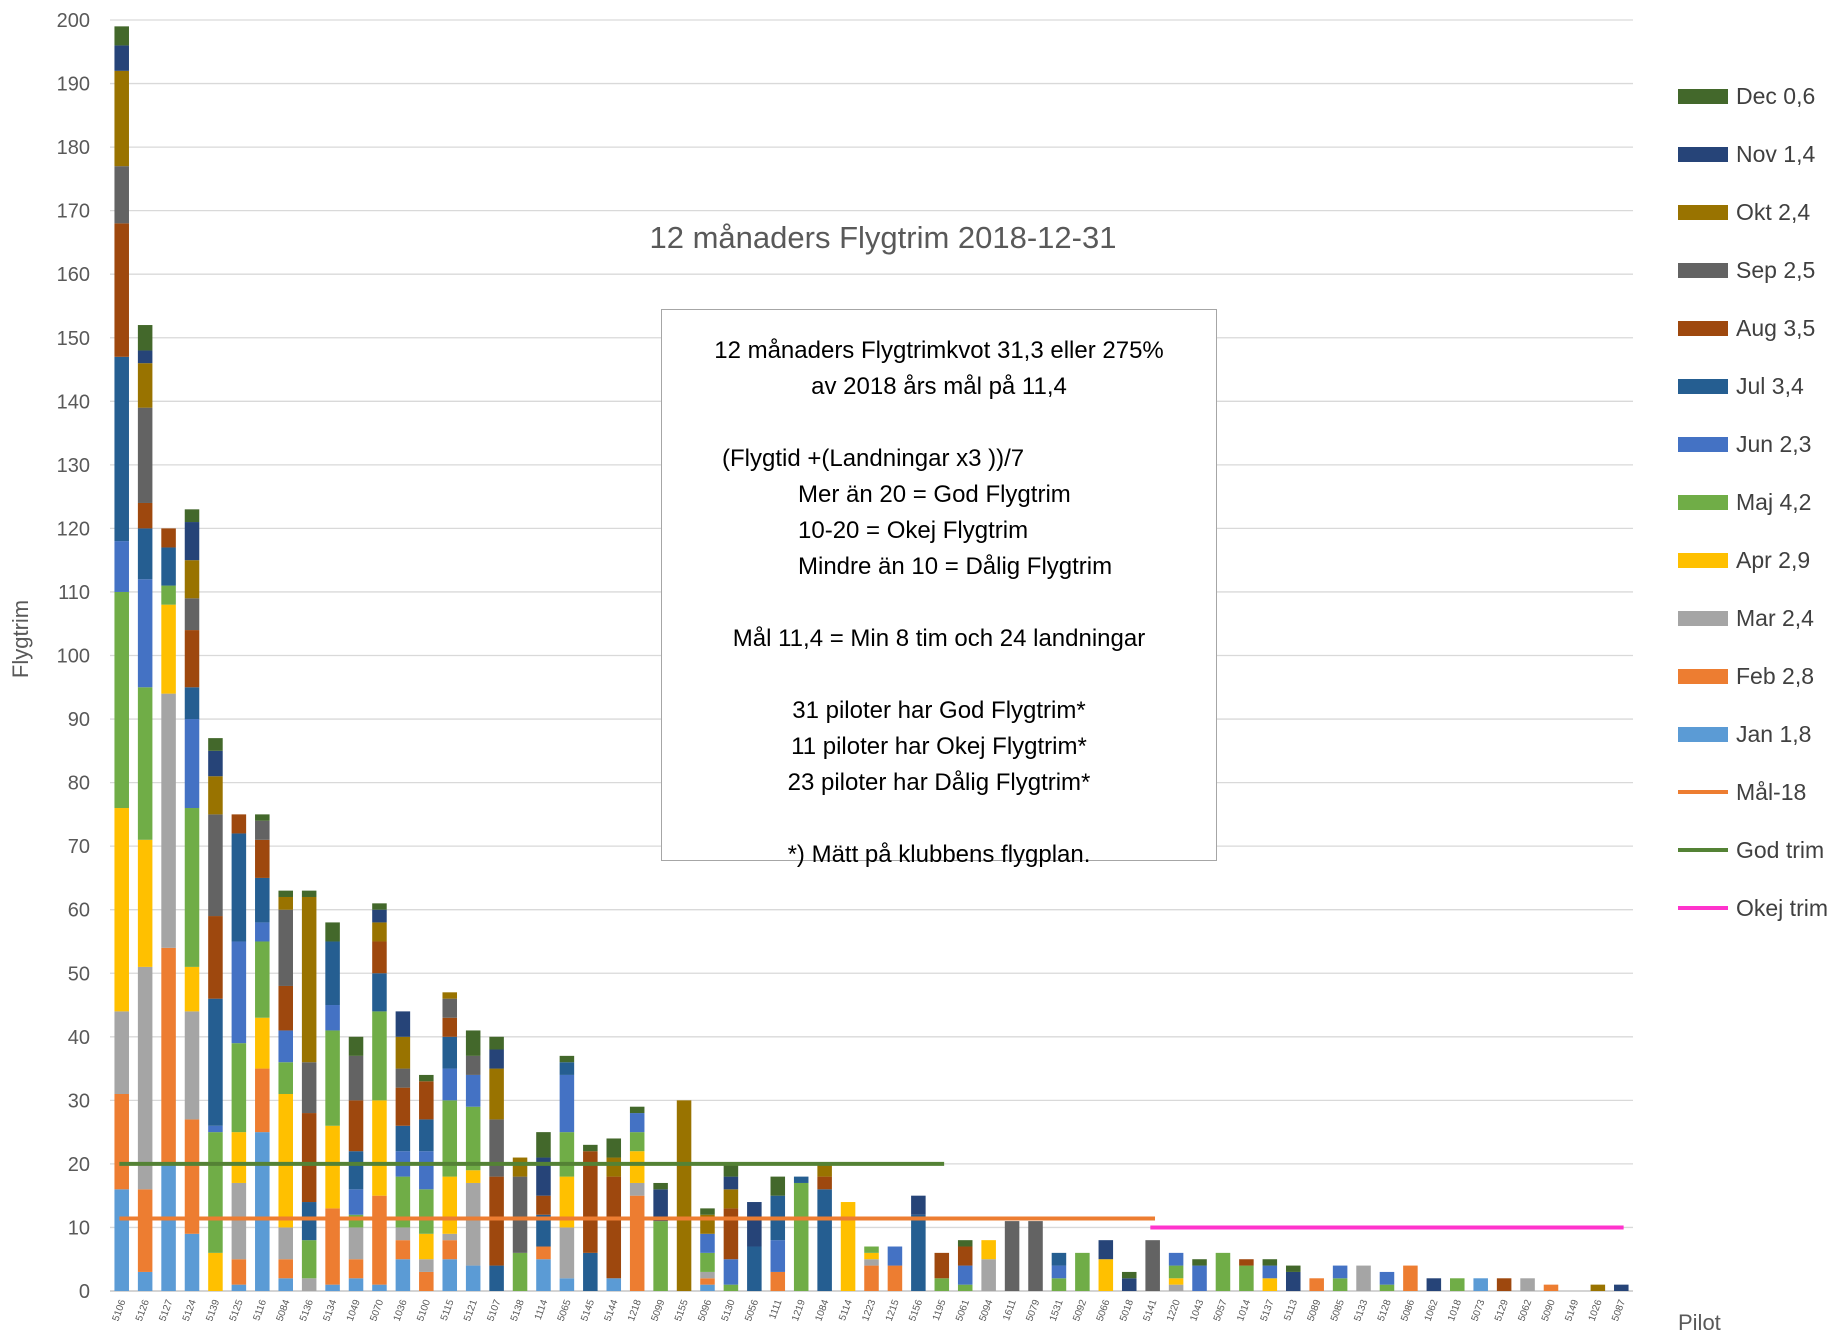 This screenshot has width=1841, height=1336. Describe the element at coordinates (450, 995) in the screenshot. I see `bar-segment-5115-okt` at that location.